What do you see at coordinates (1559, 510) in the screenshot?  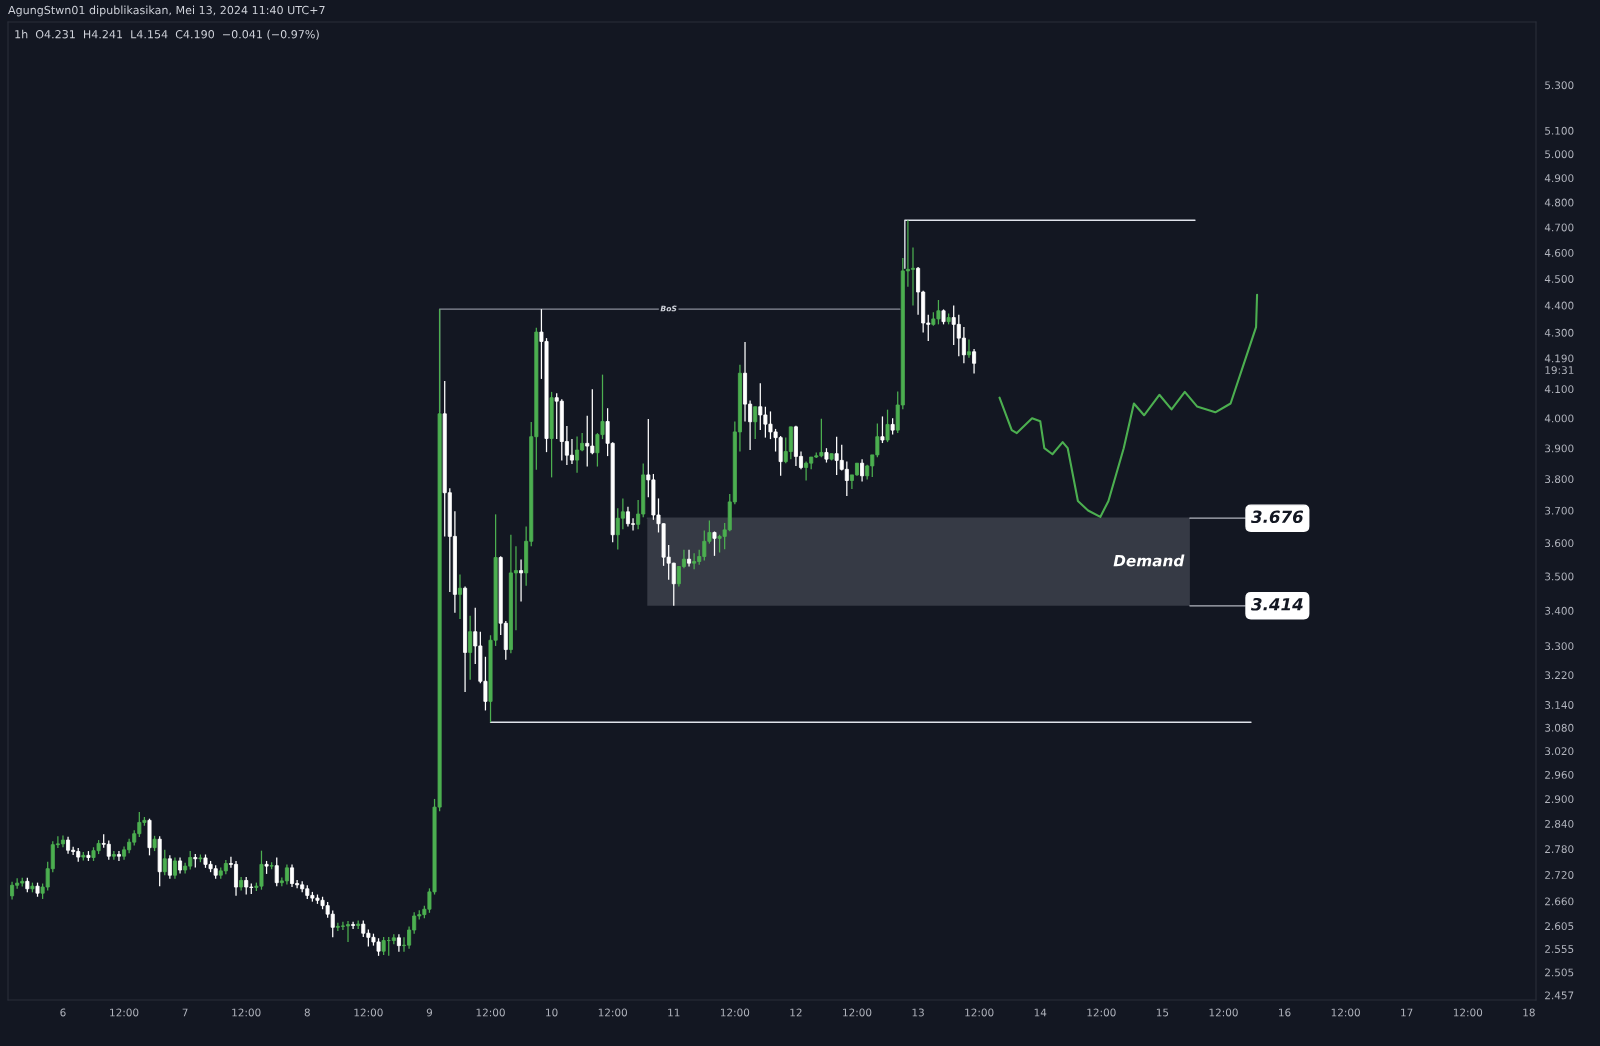 I see `y-tick-label: 3.700` at bounding box center [1559, 510].